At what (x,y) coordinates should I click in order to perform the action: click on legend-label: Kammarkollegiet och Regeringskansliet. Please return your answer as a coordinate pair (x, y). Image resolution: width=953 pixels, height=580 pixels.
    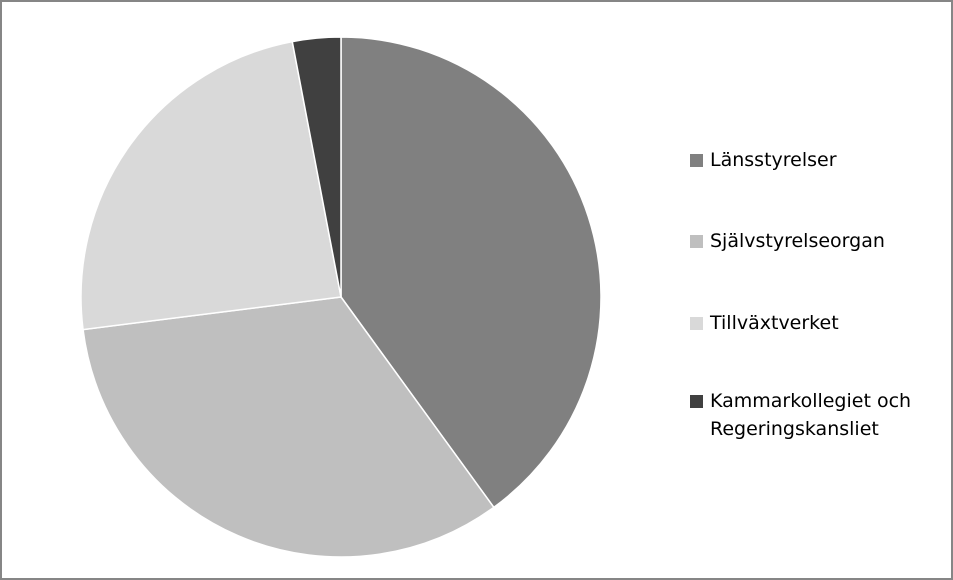
    Looking at the image, I should click on (811, 415).